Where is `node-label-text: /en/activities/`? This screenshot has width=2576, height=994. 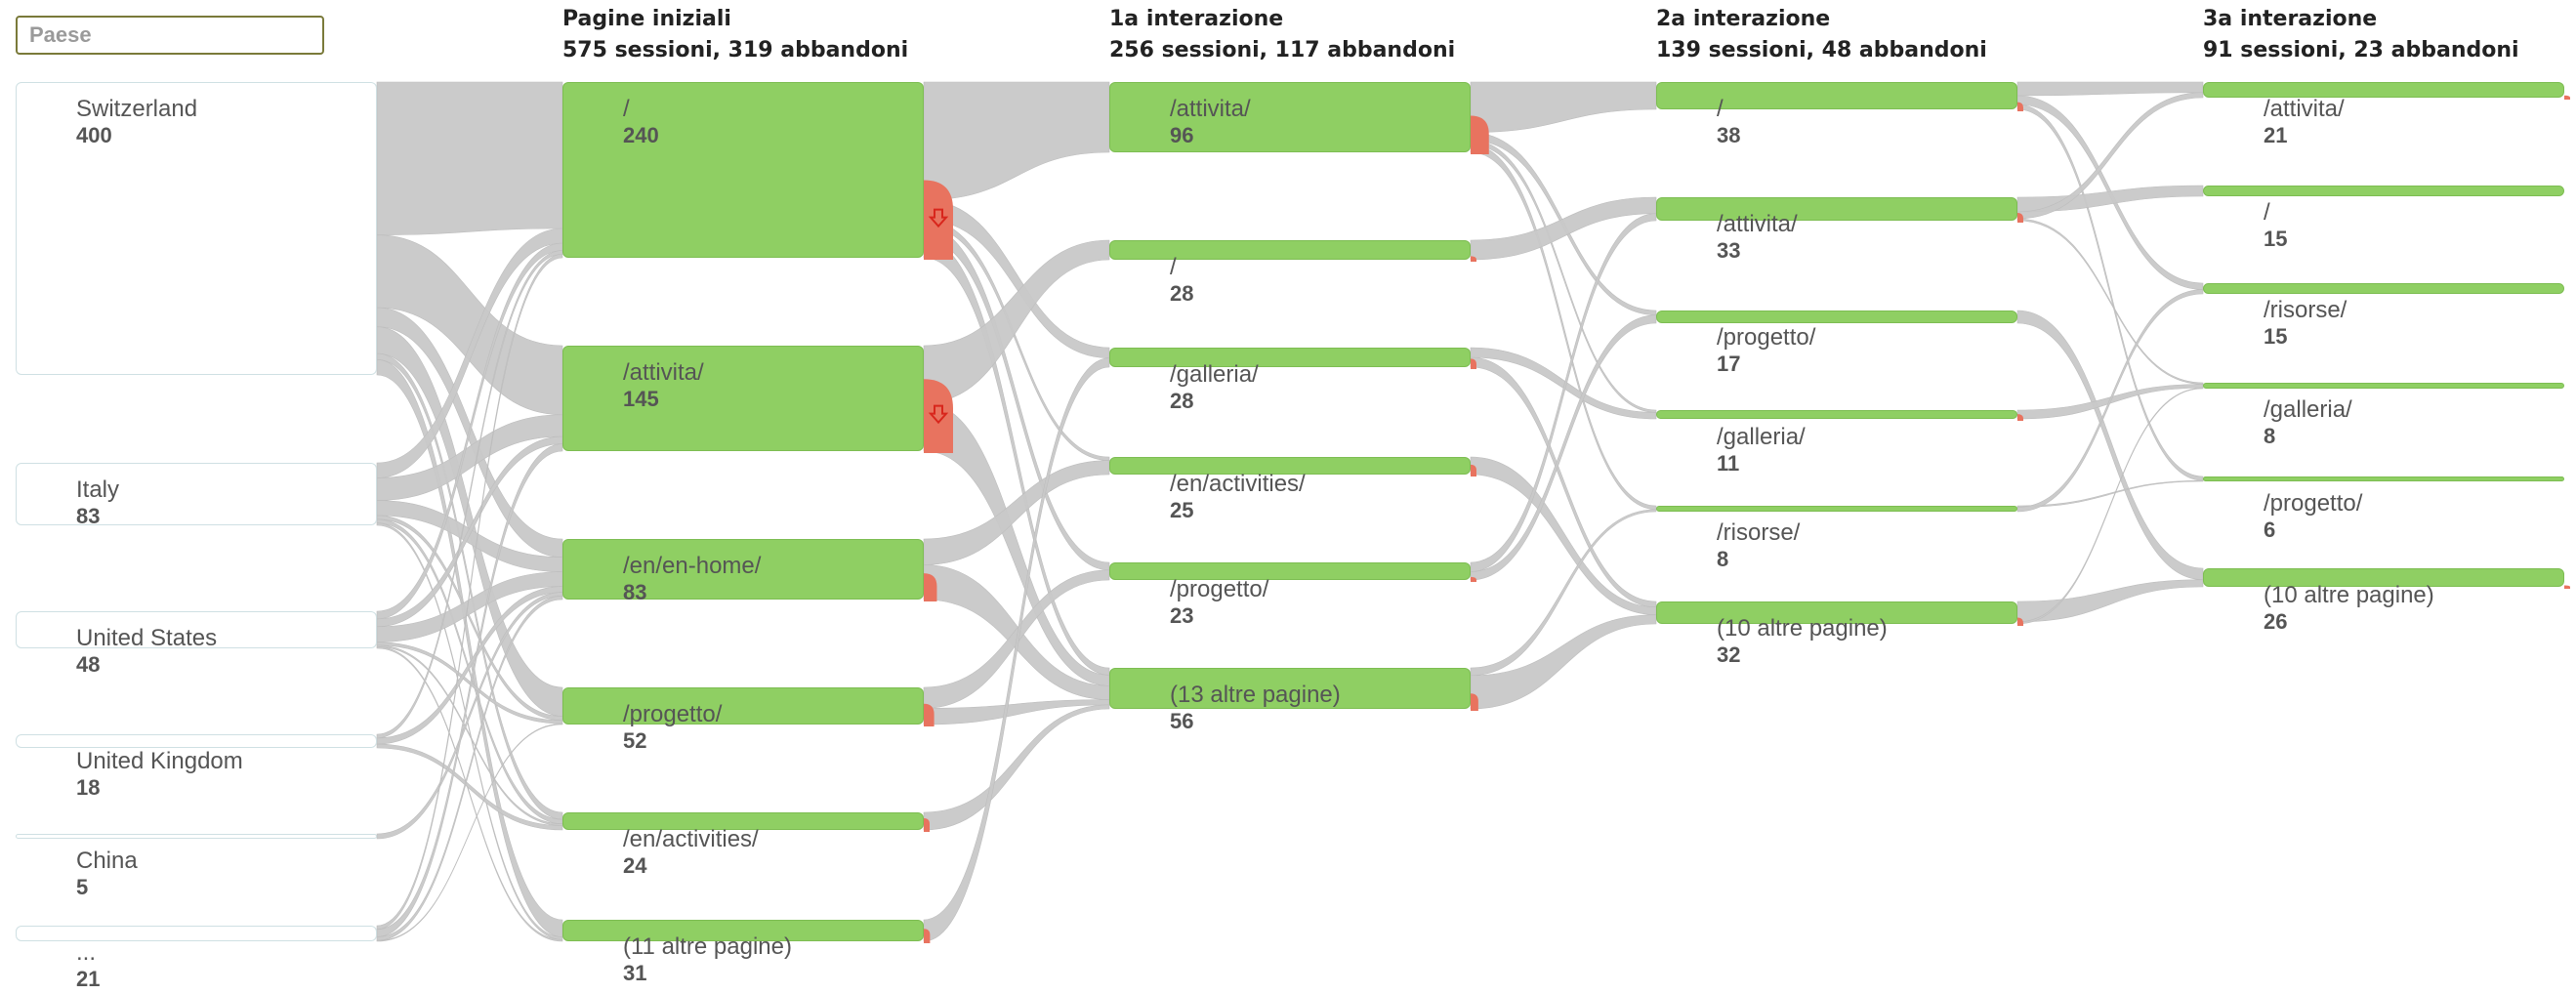 node-label-text: /en/activities/ is located at coordinates (691, 839).